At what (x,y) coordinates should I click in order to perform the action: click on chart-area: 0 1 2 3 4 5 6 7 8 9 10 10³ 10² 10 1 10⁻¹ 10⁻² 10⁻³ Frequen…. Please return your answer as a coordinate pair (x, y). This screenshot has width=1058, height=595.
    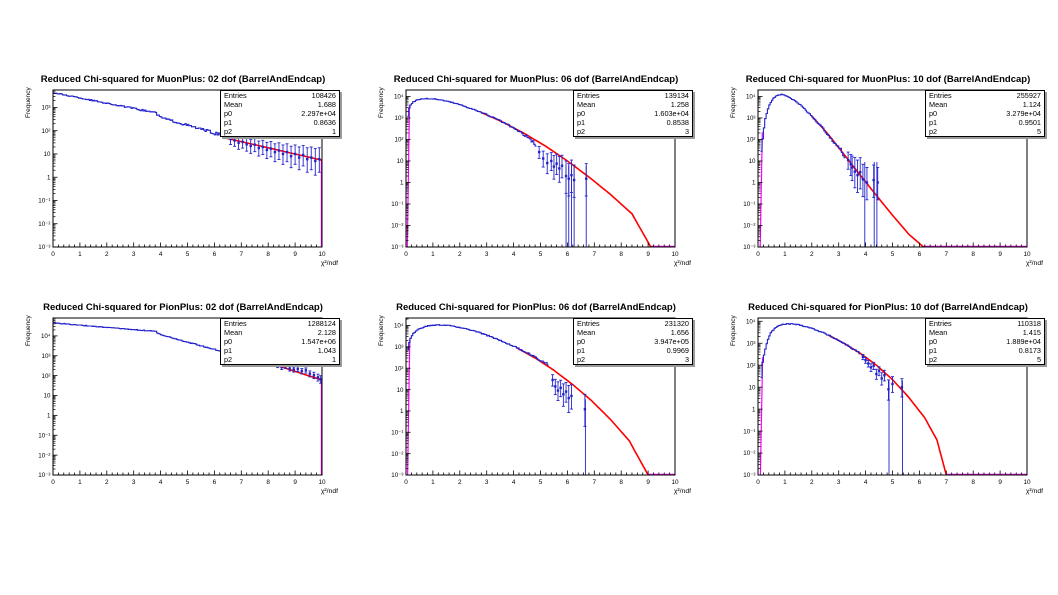
    Looking at the image, I should click on (181, 177).